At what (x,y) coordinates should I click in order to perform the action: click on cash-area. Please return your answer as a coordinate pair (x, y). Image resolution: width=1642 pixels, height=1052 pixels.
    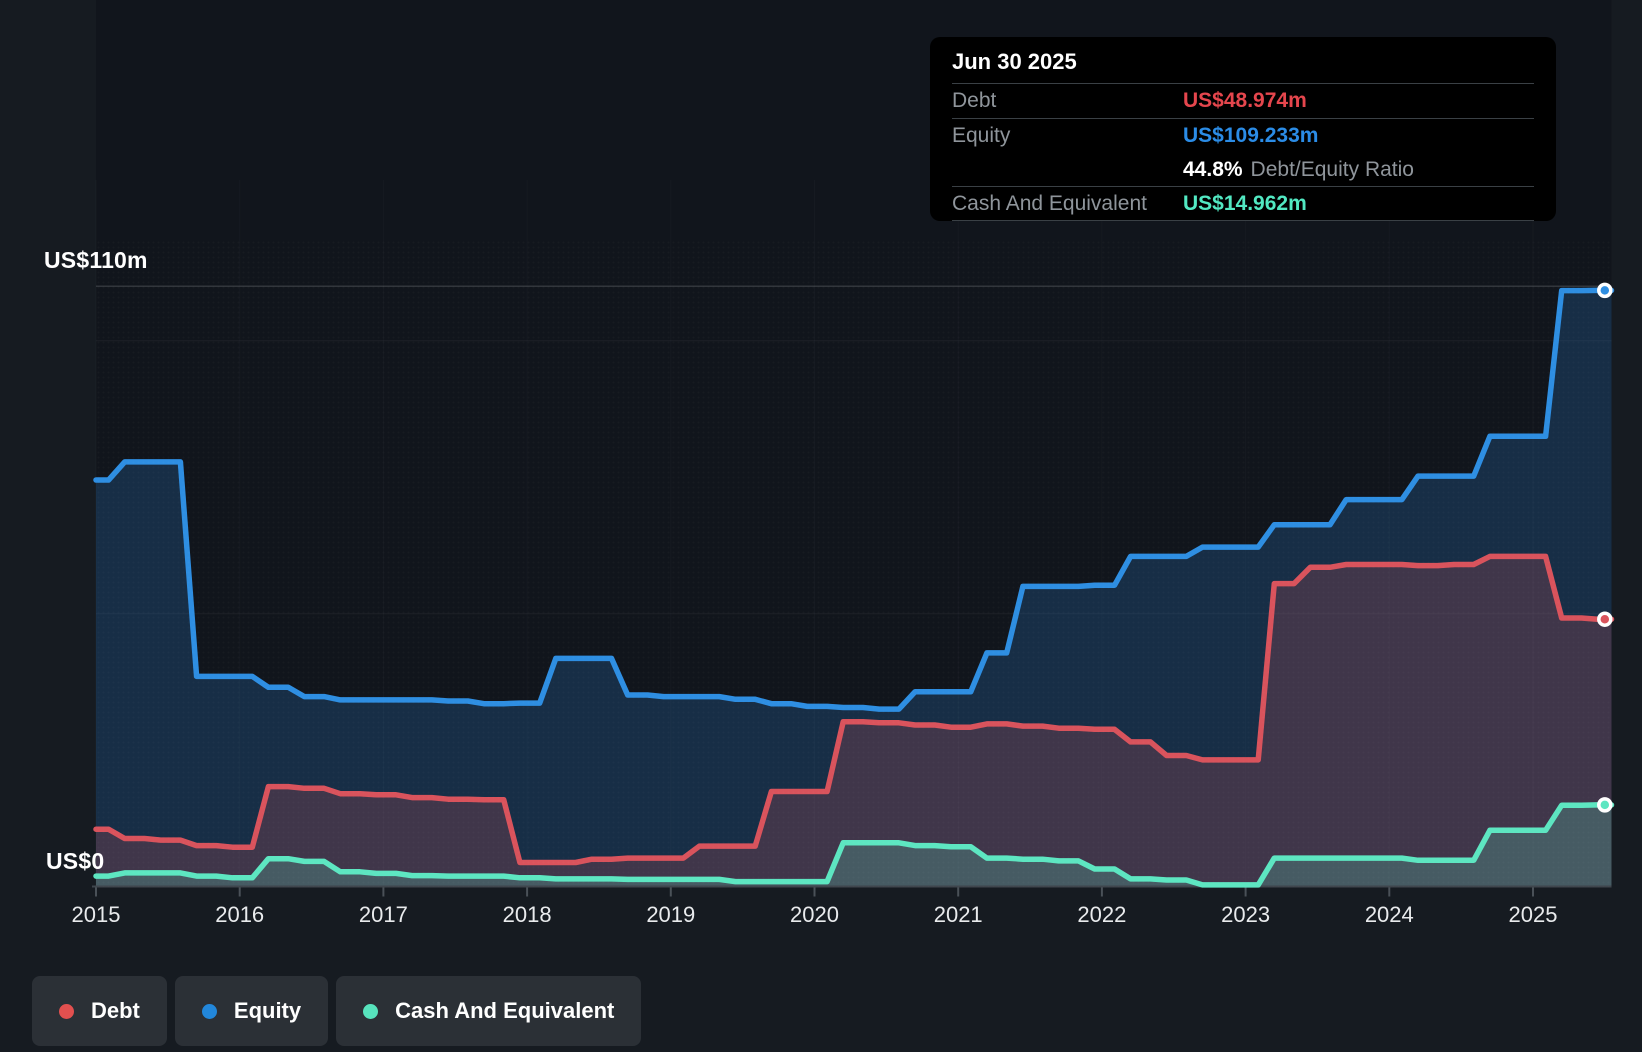
    Looking at the image, I should click on (854, 845).